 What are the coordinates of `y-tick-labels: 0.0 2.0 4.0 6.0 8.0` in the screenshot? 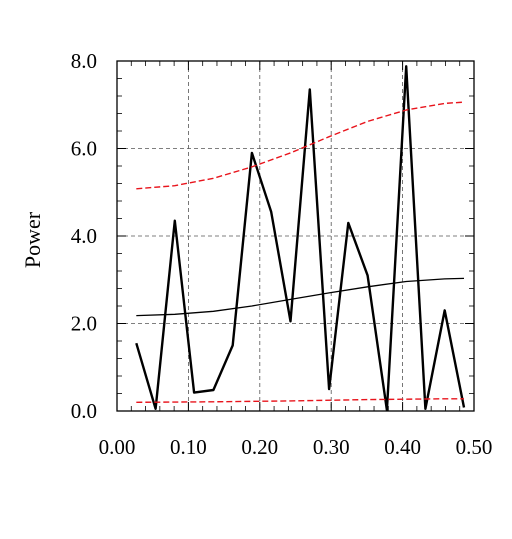 It's located at (84, 236).